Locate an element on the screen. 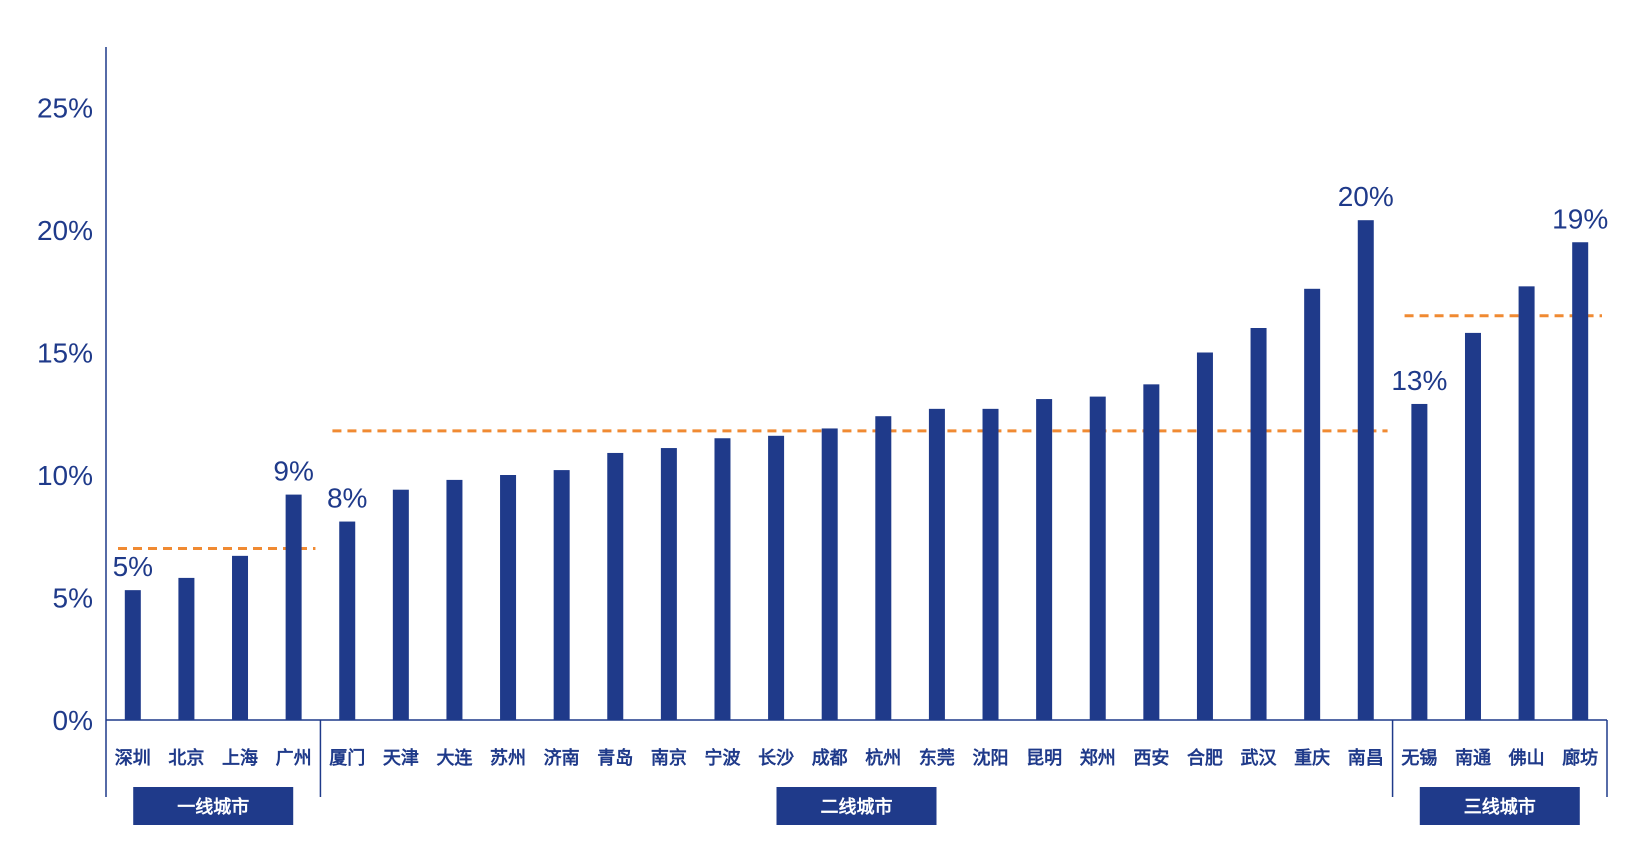 Image resolution: width=1632 pixels, height=860 pixels. x-tick-label: 沈阳 is located at coordinates (991, 758).